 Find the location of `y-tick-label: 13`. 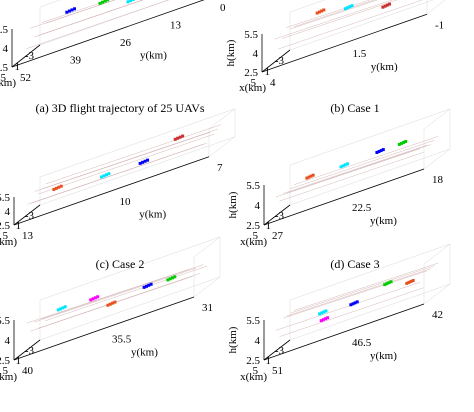

y-tick-label: 13 is located at coordinates (28, 236).